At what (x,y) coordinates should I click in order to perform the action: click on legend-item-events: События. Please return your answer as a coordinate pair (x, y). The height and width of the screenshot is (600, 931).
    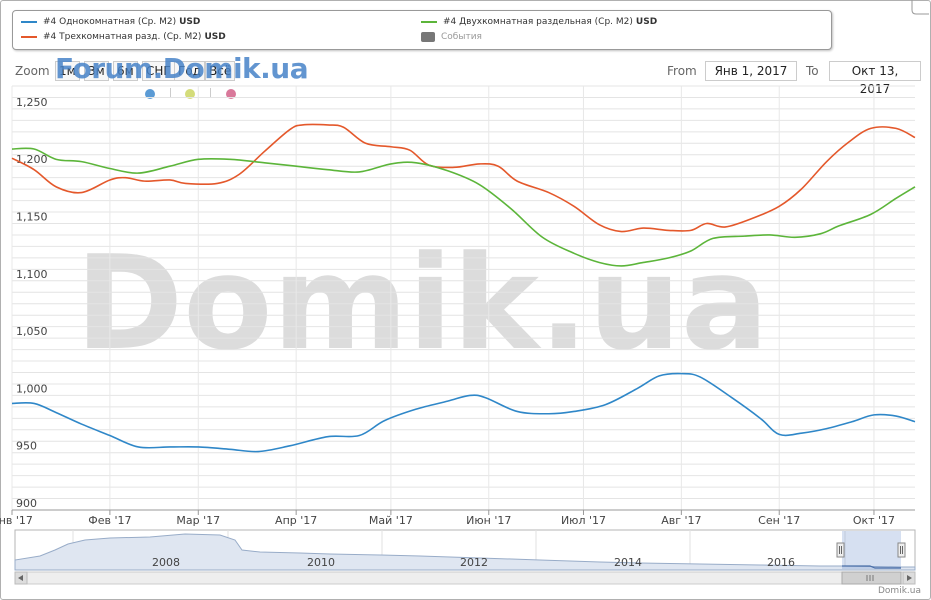
    Looking at the image, I should click on (451, 37).